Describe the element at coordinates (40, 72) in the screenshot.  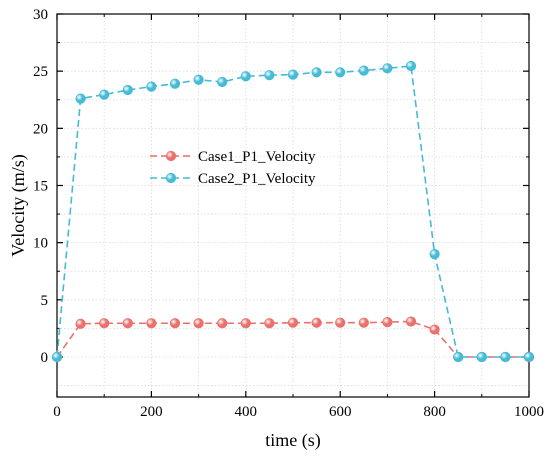
I see `y-tick-label: 25` at that location.